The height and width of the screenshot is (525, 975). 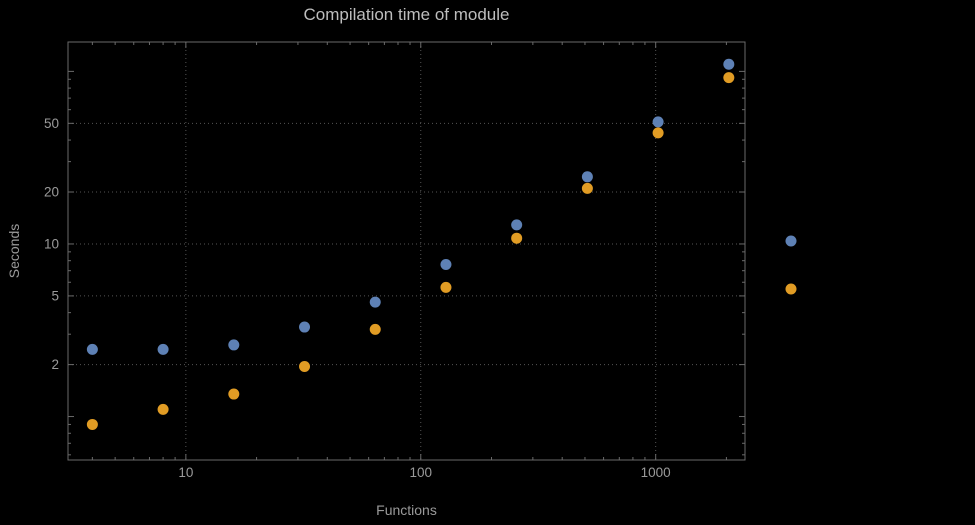 I want to click on x-axis-label: Functions, so click(x=406, y=510).